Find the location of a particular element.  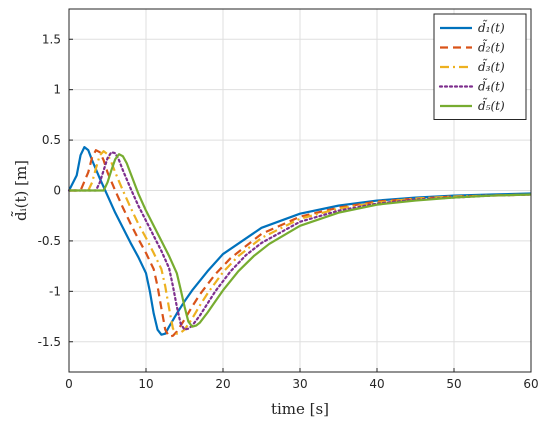

legend-label-4: d̃₄(t) is located at coordinates (491, 86).